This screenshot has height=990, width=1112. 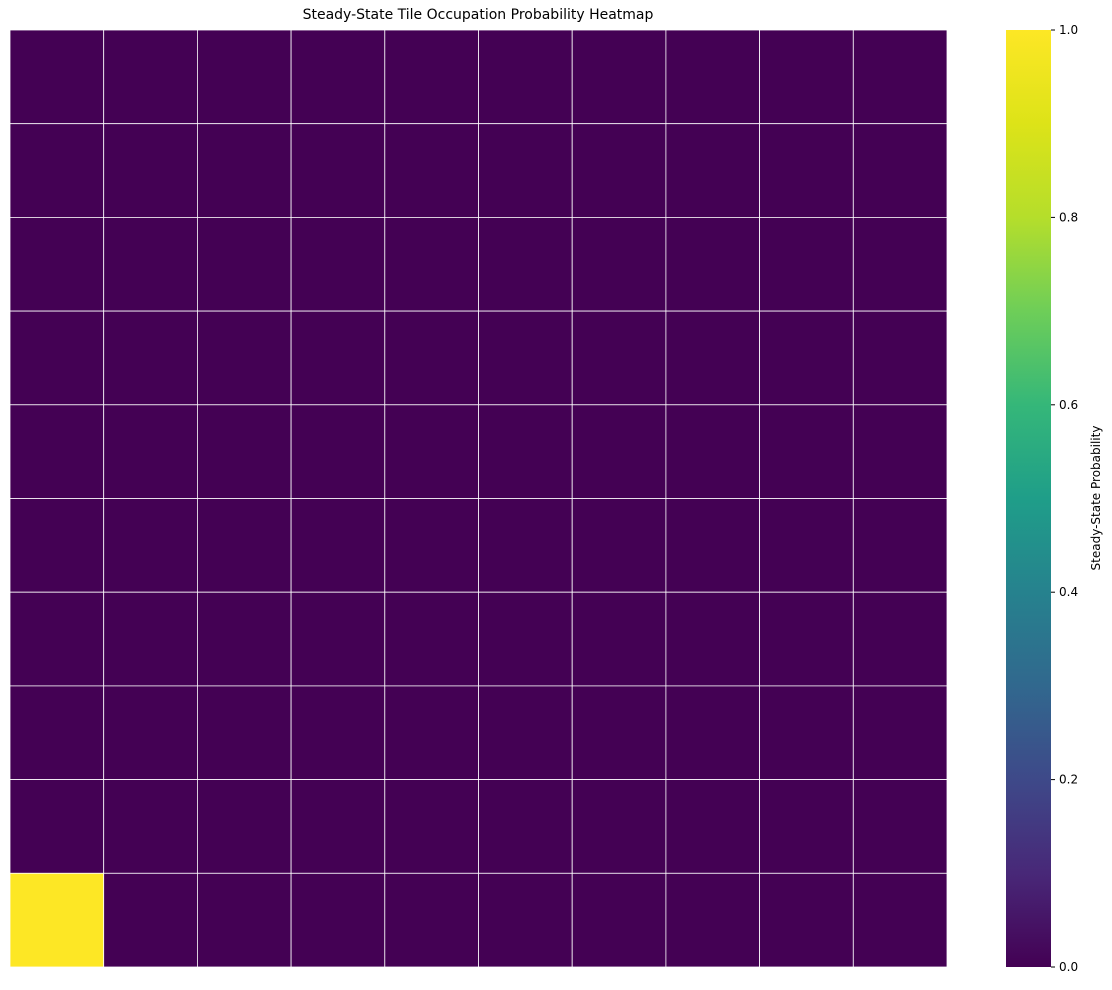 What do you see at coordinates (806, 545) in the screenshot?
I see `heatmap-cell-r5-c8` at bounding box center [806, 545].